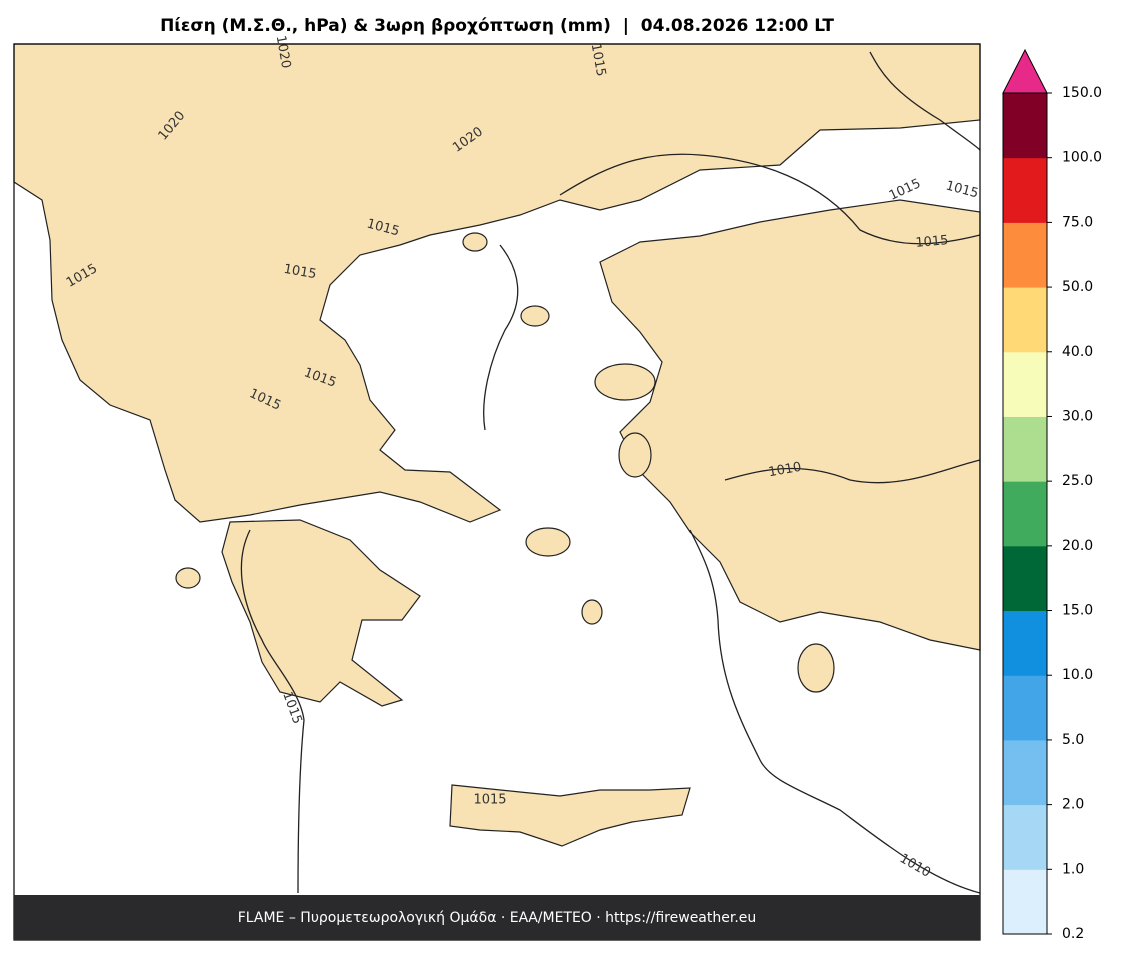  What do you see at coordinates (1077, 287) in the screenshot?
I see `colorbar-tick-label: 50.0` at bounding box center [1077, 287].